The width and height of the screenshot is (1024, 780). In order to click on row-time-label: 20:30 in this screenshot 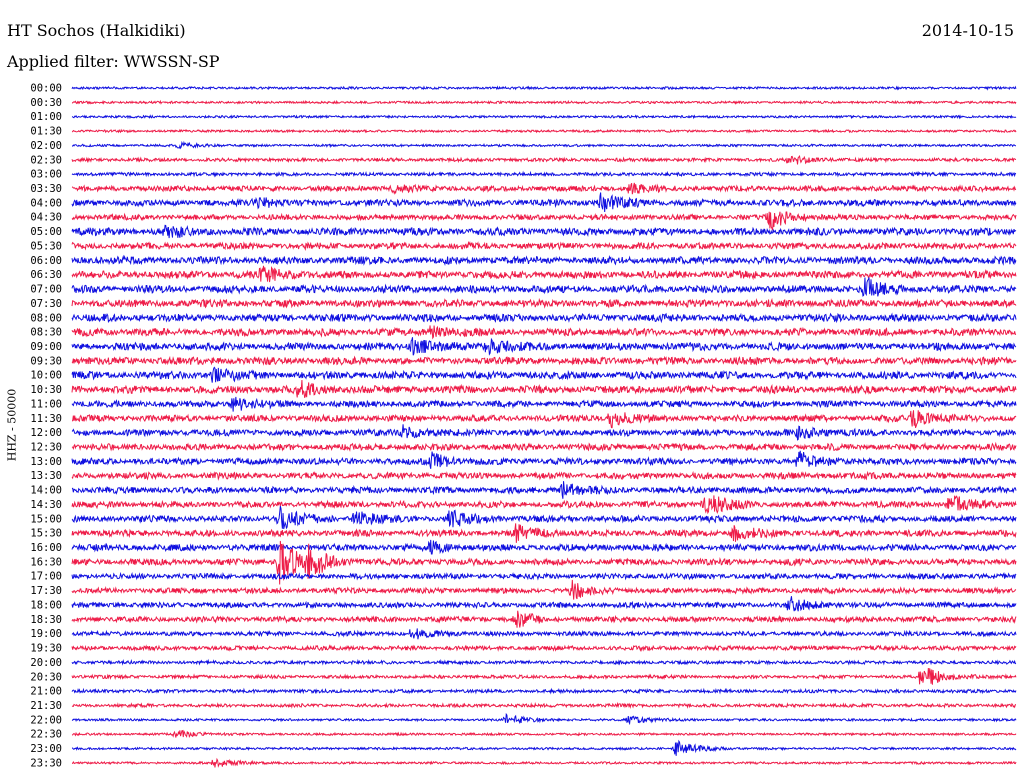, I will do `click(46, 677)`.